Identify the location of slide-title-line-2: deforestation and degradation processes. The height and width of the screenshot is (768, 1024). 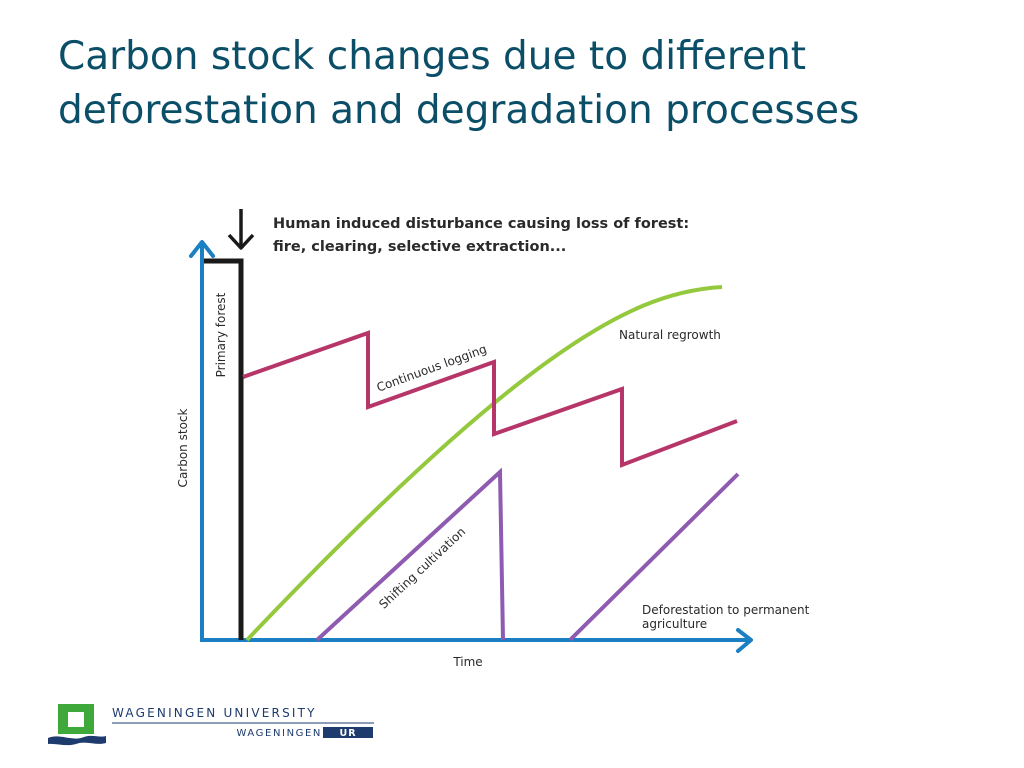
(459, 110).